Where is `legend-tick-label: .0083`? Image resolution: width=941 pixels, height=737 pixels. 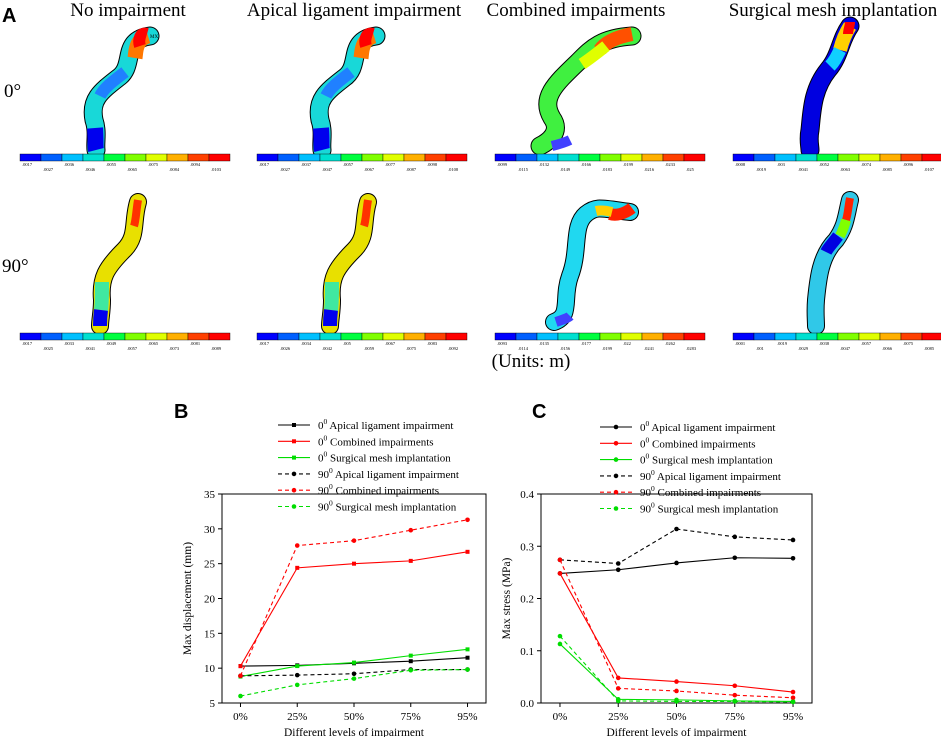 legend-tick-label: .0083 is located at coordinates (432, 343).